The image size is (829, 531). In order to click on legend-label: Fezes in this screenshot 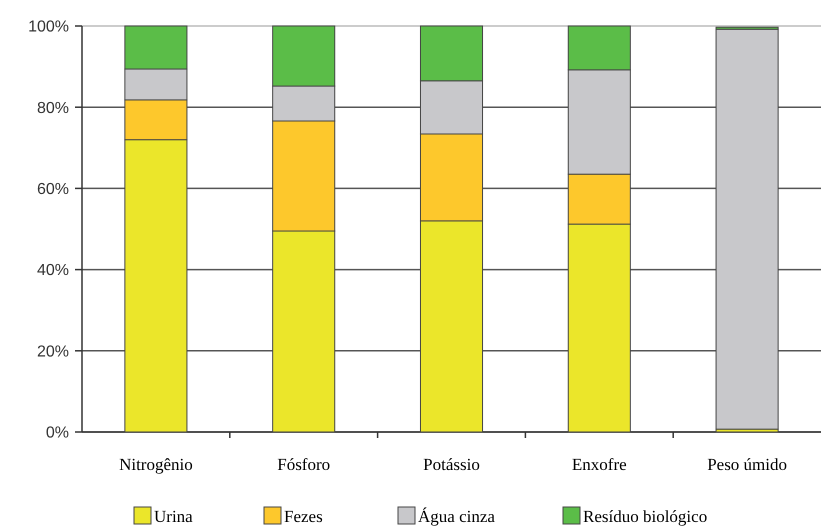, I will do `click(303, 516)`.